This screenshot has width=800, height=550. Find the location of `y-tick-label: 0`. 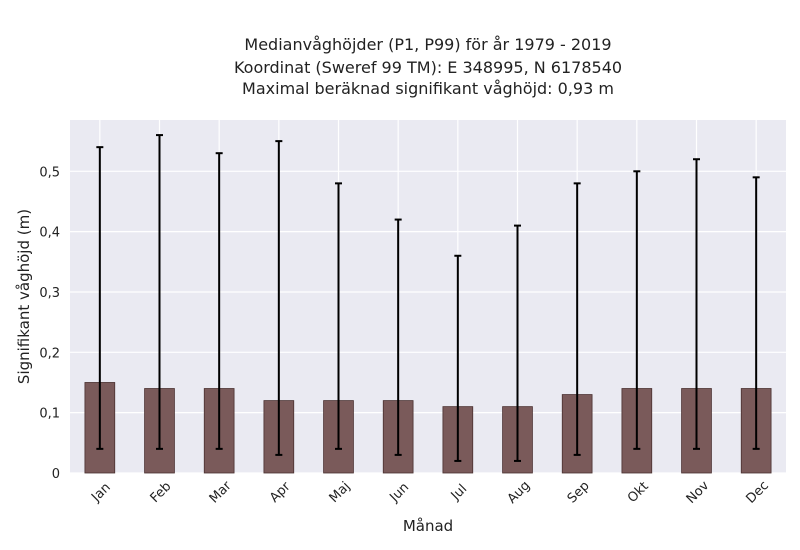

y-tick-label: 0 is located at coordinates (56, 474).